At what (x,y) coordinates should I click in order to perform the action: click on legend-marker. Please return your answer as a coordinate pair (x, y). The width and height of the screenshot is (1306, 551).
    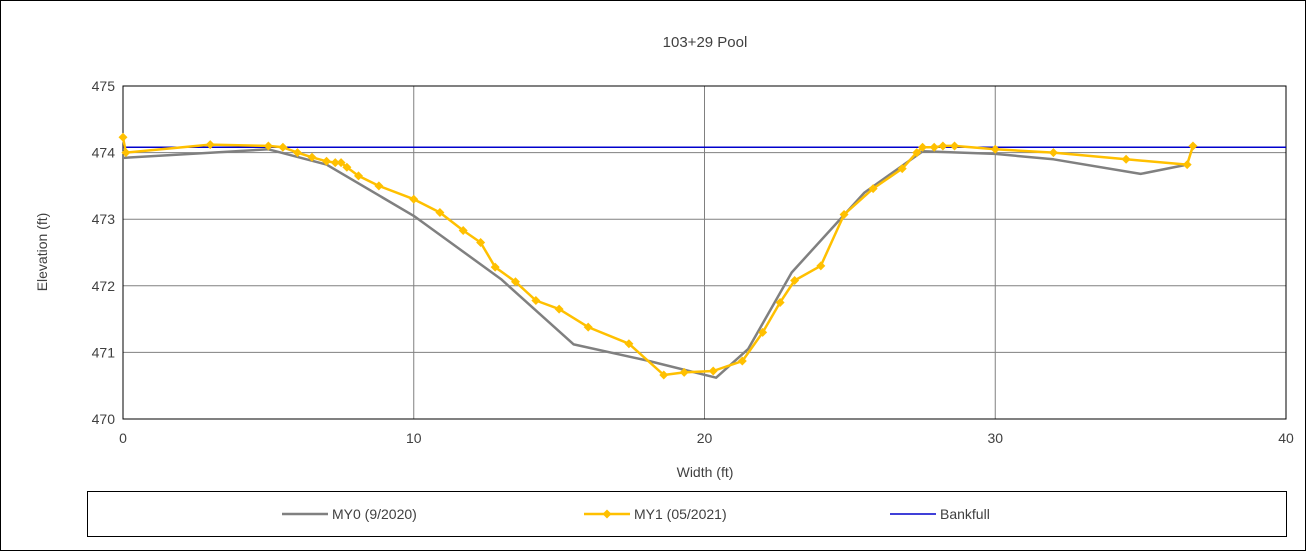
    Looking at the image, I should click on (607, 514).